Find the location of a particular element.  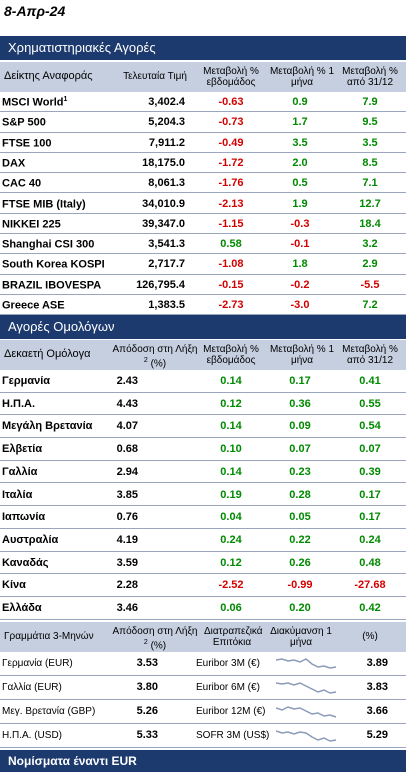

stocks-header-last: Τελευταία Τιμή is located at coordinates (155, 76).